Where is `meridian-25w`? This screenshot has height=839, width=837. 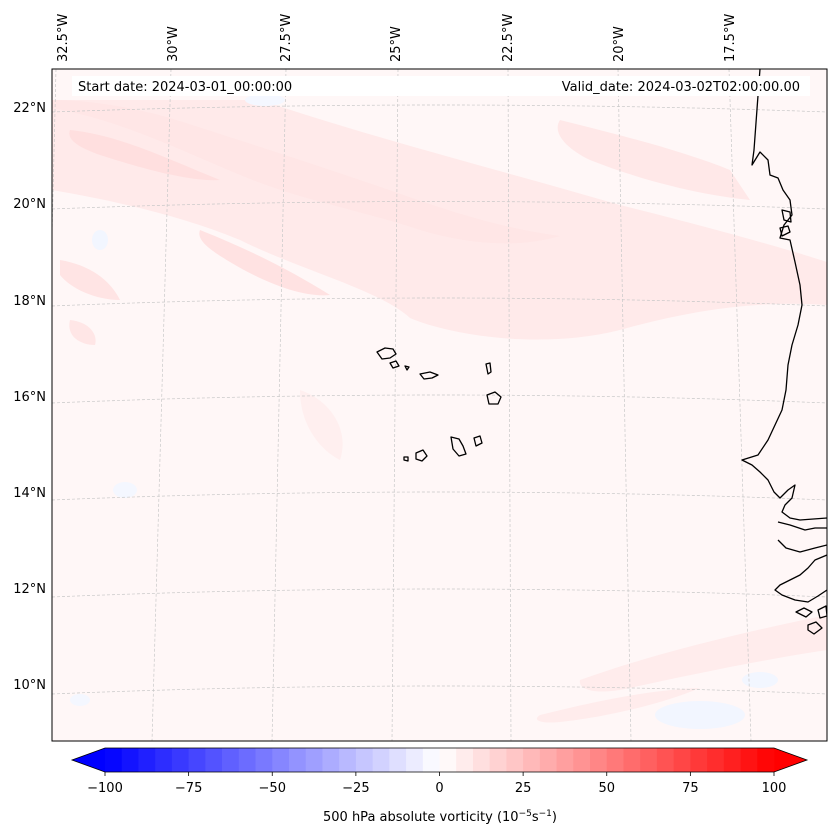 meridian-25w is located at coordinates (395, 405).